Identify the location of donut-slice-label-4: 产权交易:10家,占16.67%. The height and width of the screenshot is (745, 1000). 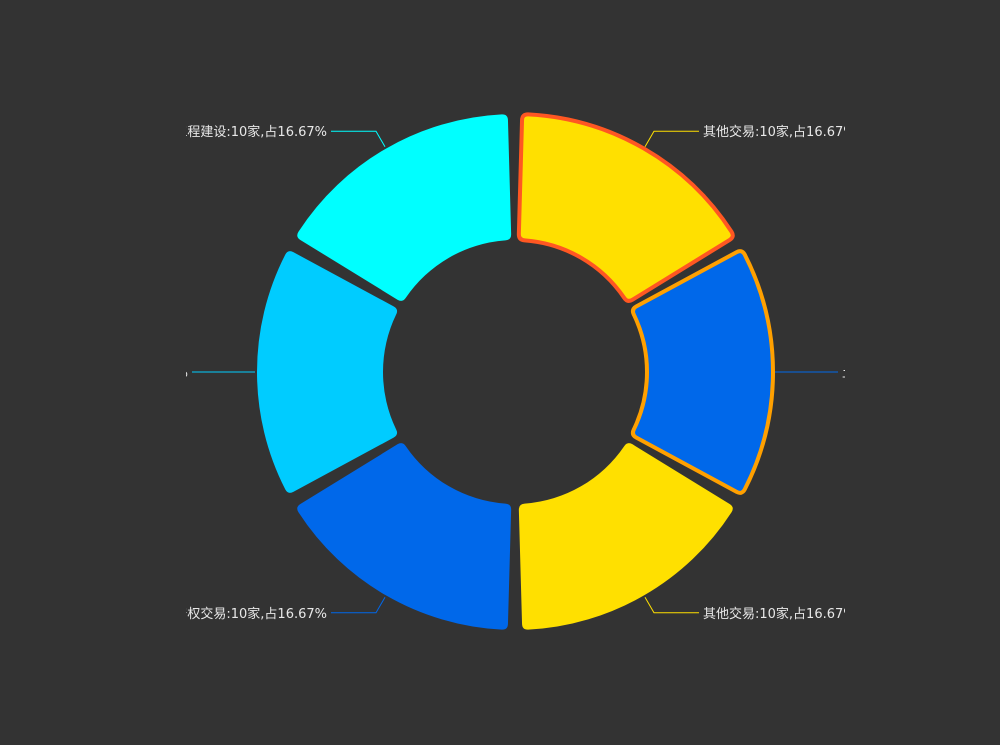
(250, 614).